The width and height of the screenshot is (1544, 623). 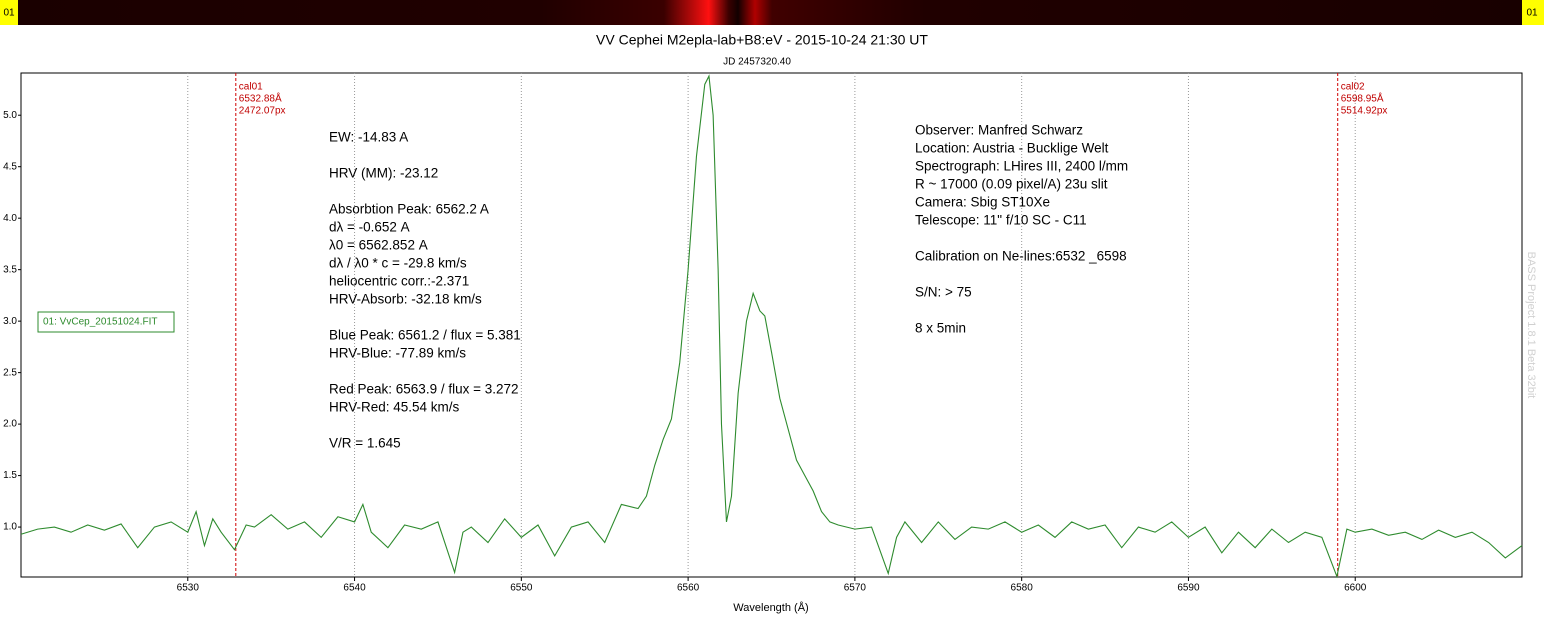 What do you see at coordinates (10, 372) in the screenshot?
I see `y-tick-label: 2.5` at bounding box center [10, 372].